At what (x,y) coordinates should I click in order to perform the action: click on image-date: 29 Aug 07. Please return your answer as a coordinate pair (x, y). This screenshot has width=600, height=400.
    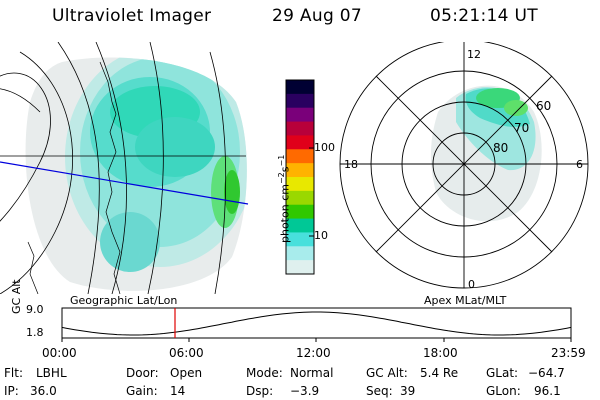
    Looking at the image, I should click on (317, 16).